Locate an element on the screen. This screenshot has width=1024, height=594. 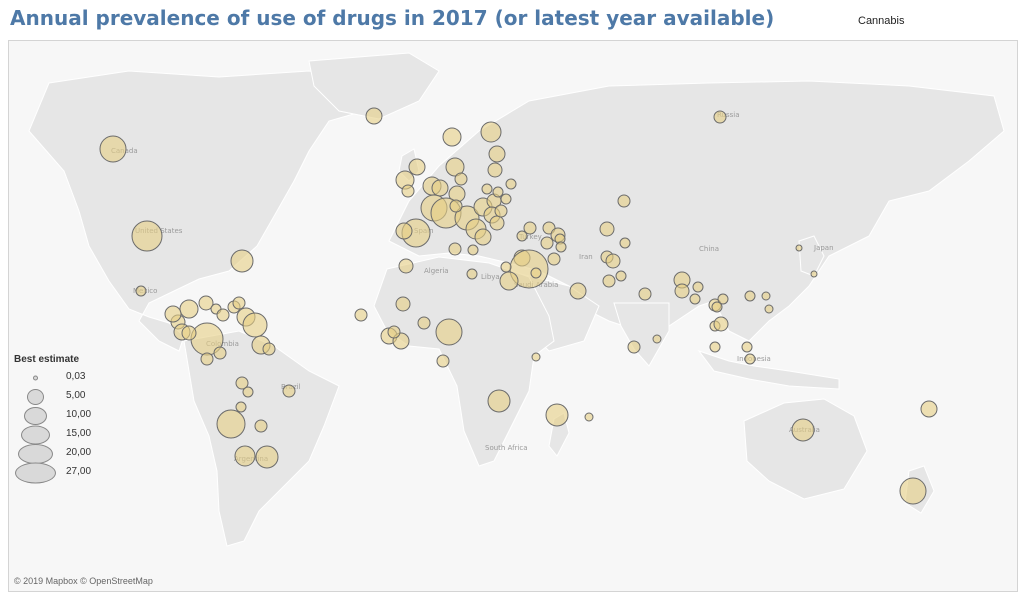
legend-swatch is located at coordinates (35, 396).